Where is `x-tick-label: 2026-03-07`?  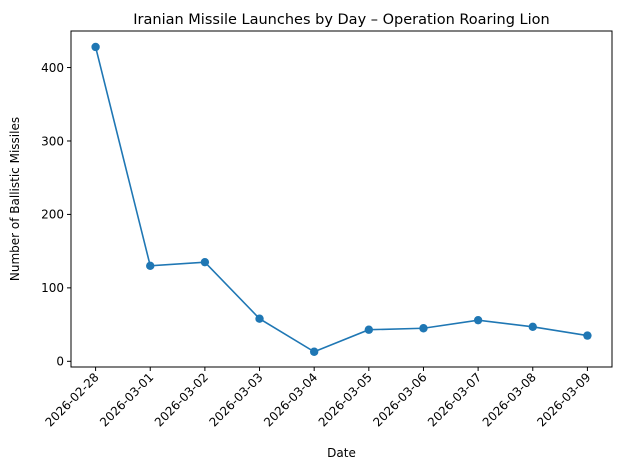
x-tick-label: 2026-03-07 is located at coordinates (454, 399).